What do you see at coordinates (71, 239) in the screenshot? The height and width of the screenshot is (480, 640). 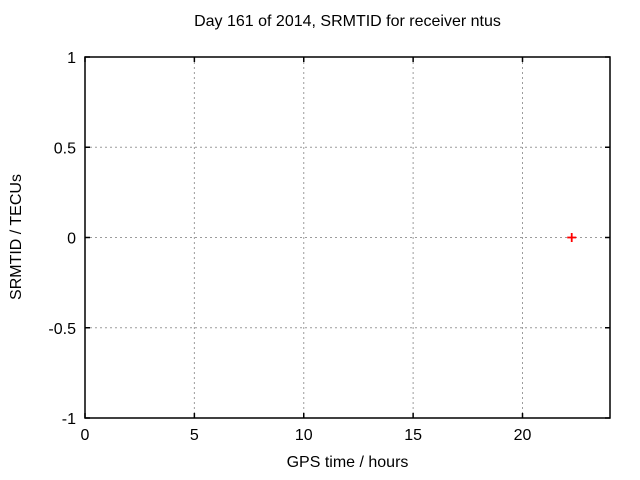 I see `y-tick-label: 0` at bounding box center [71, 239].